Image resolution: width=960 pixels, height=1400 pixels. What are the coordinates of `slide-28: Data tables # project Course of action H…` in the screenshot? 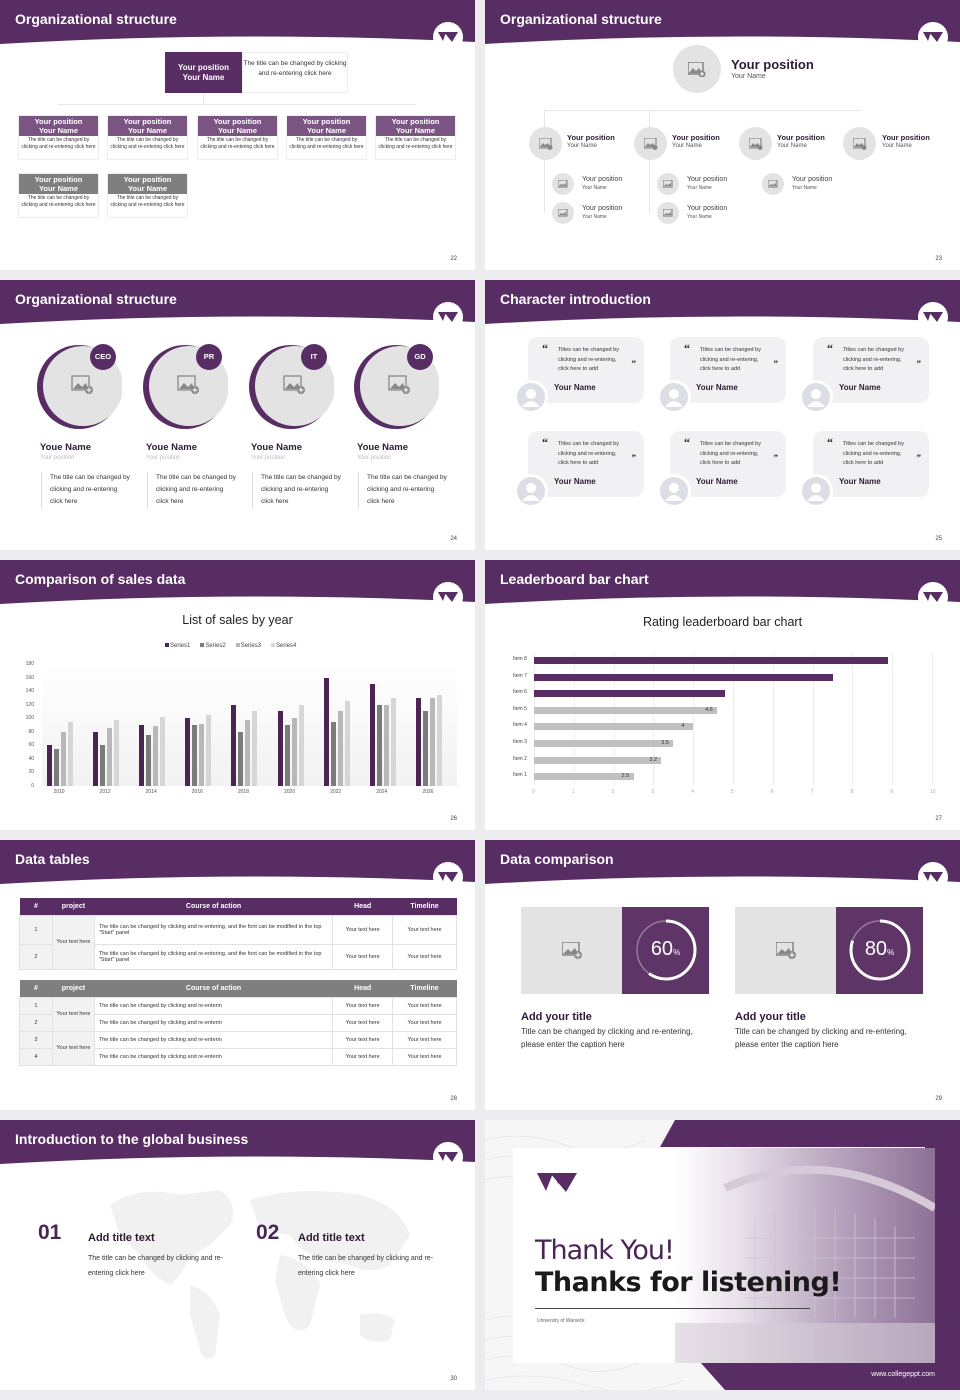 It's located at (237, 975).